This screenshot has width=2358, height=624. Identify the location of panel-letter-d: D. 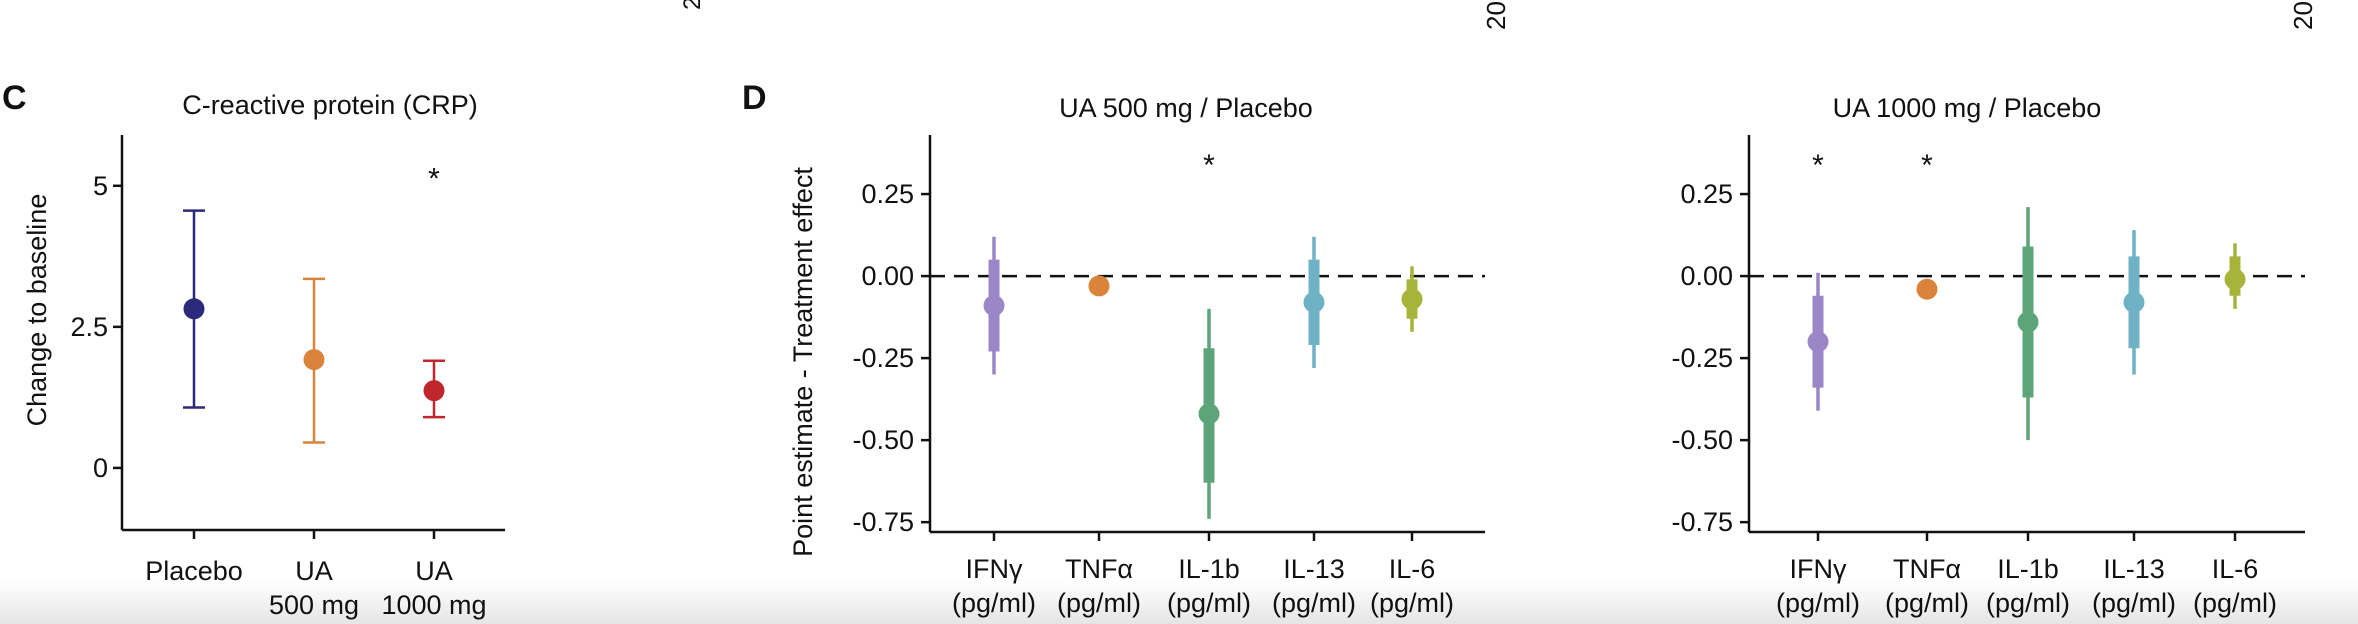
(754, 98).